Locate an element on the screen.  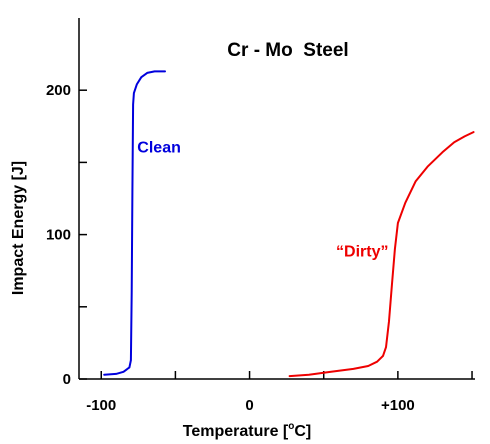
series-label-clean: Clean is located at coordinates (159, 147).